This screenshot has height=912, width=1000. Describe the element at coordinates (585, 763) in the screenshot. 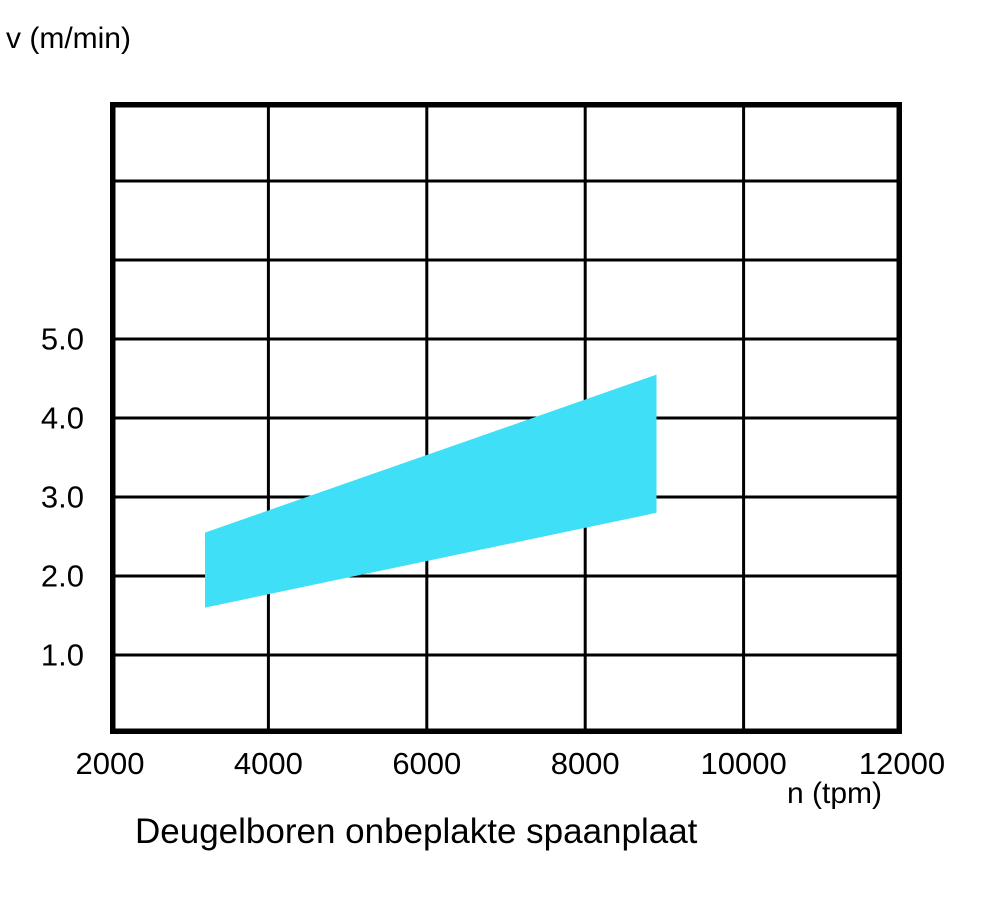

I see `x-tick-label: 8000` at that location.